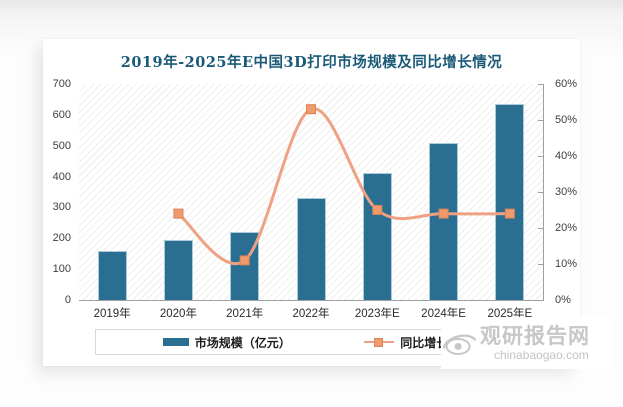  Describe the element at coordinates (245, 314) in the screenshot. I see `x-label-2021年: 2021年` at that location.